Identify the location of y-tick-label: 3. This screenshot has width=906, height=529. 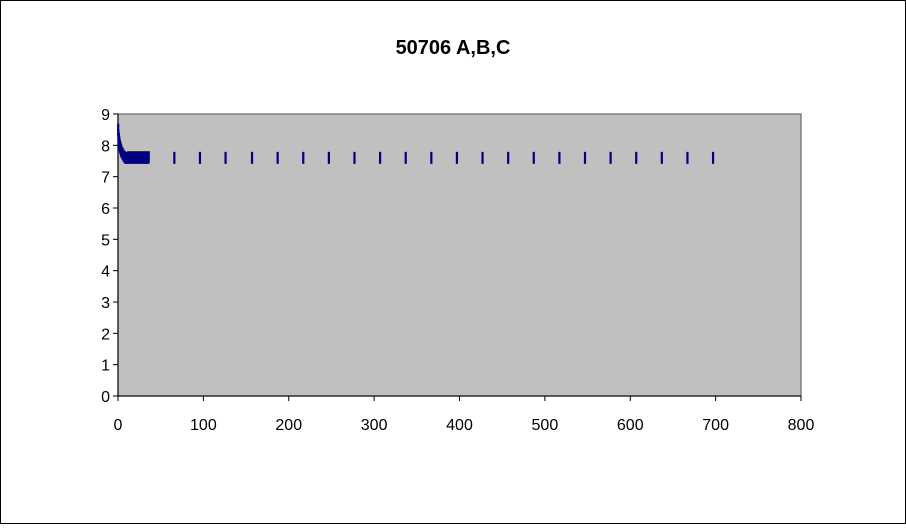
(105, 303).